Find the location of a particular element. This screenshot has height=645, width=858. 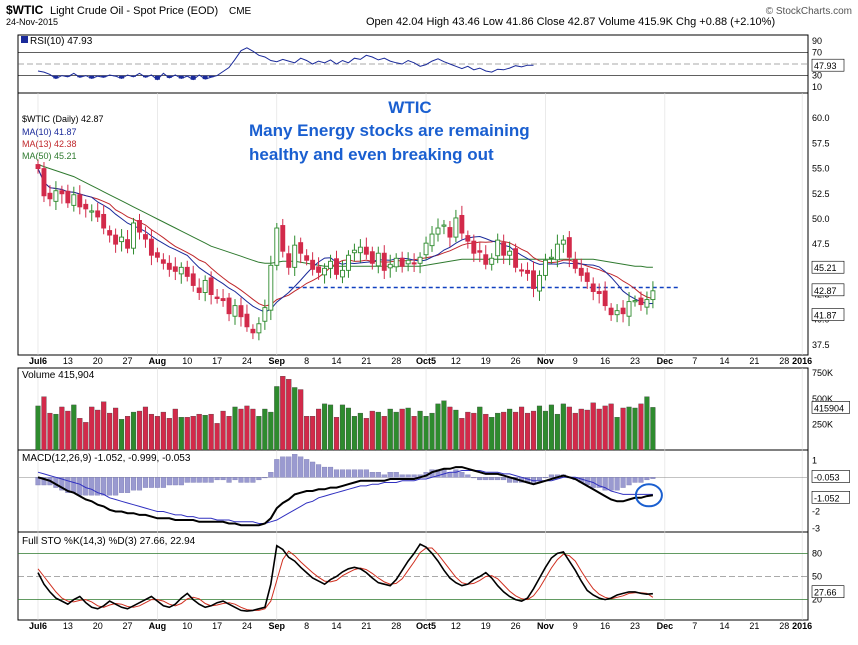

x-tick-Aug: Aug is located at coordinates (158, 361).